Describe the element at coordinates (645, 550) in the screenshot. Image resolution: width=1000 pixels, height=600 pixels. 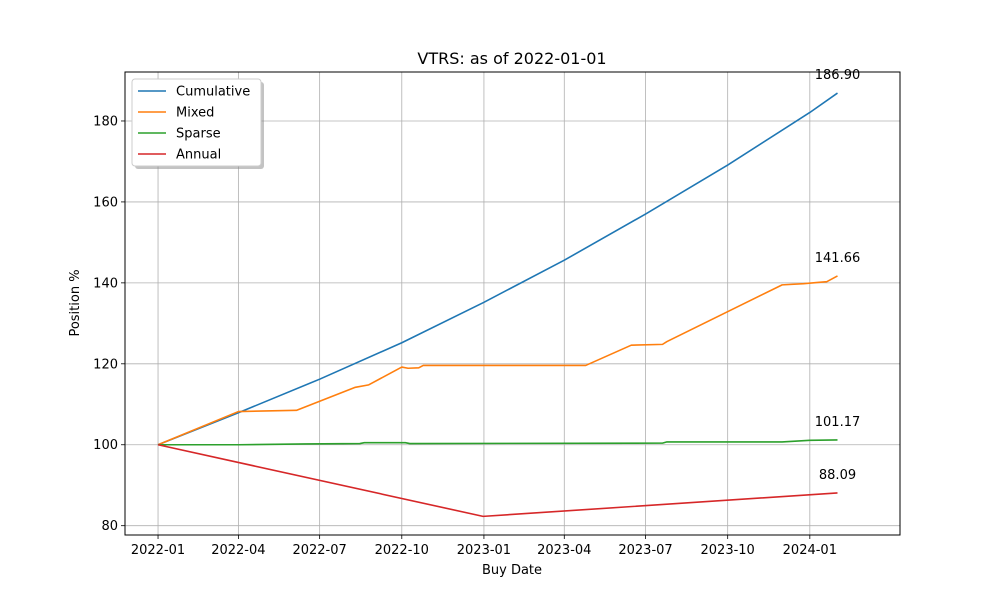
I see `x-tick-label: 2023-07` at that location.